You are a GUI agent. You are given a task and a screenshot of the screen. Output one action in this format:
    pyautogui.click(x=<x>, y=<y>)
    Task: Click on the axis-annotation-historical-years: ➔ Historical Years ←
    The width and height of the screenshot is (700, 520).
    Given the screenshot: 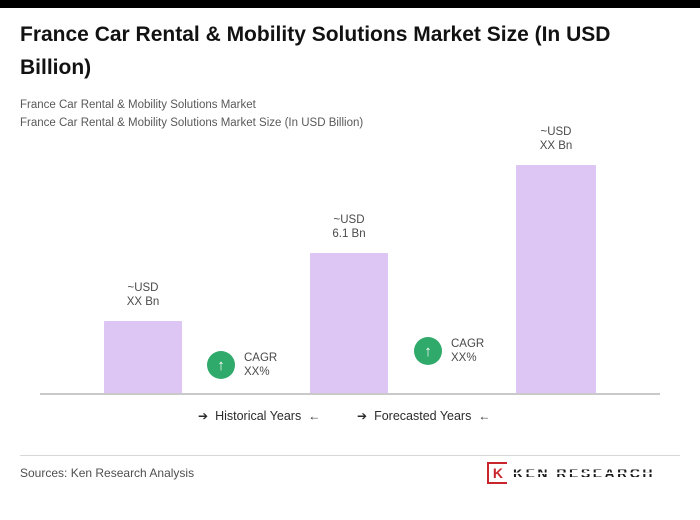 What is the action you would take?
    pyautogui.click(x=259, y=416)
    